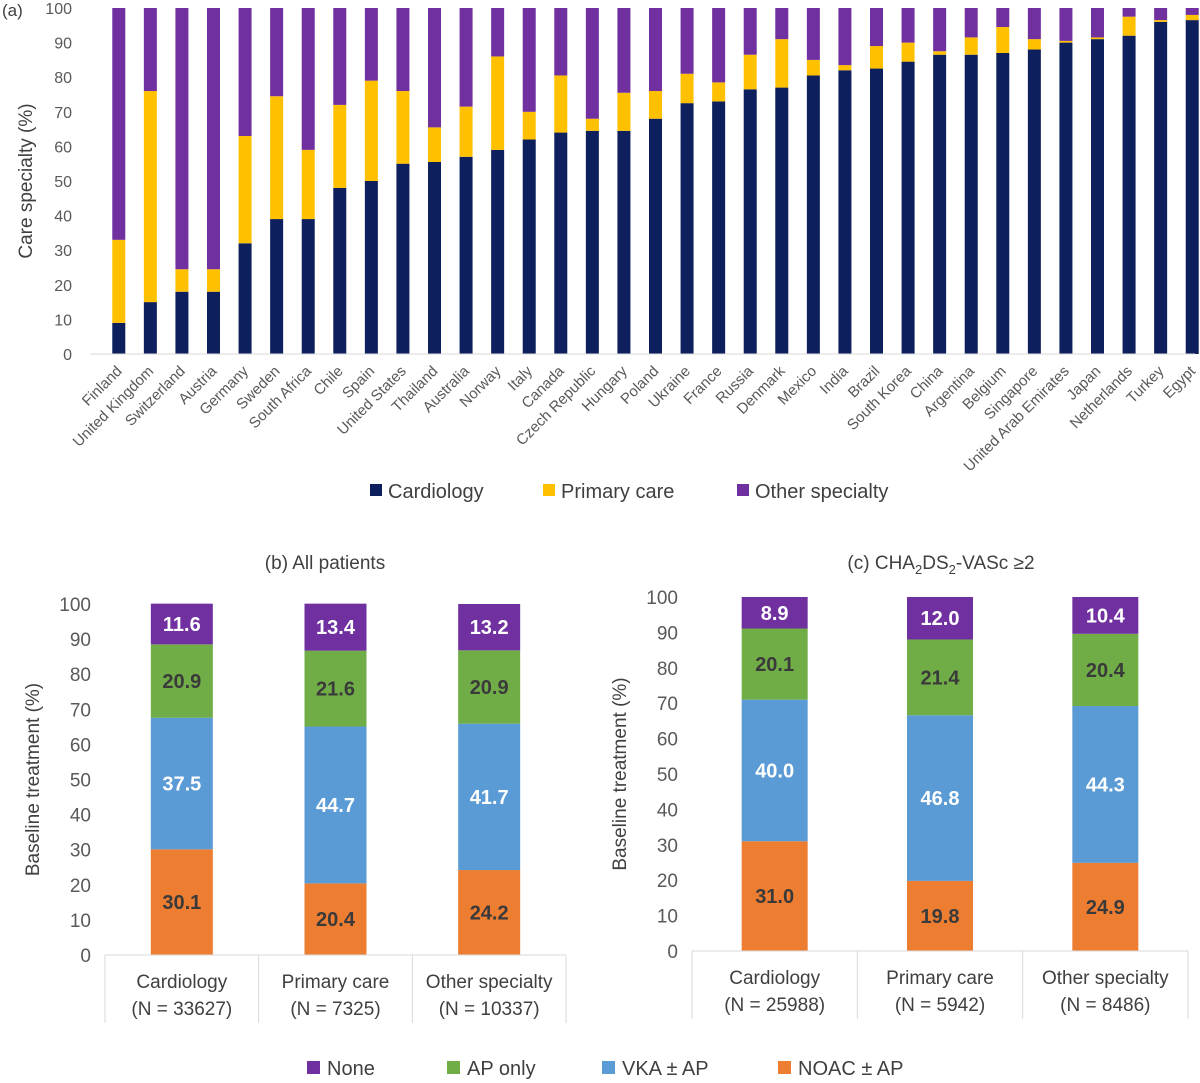 Image resolution: width=1200 pixels, height=1083 pixels. I want to click on legend-swatch-cardiology, so click(376, 490).